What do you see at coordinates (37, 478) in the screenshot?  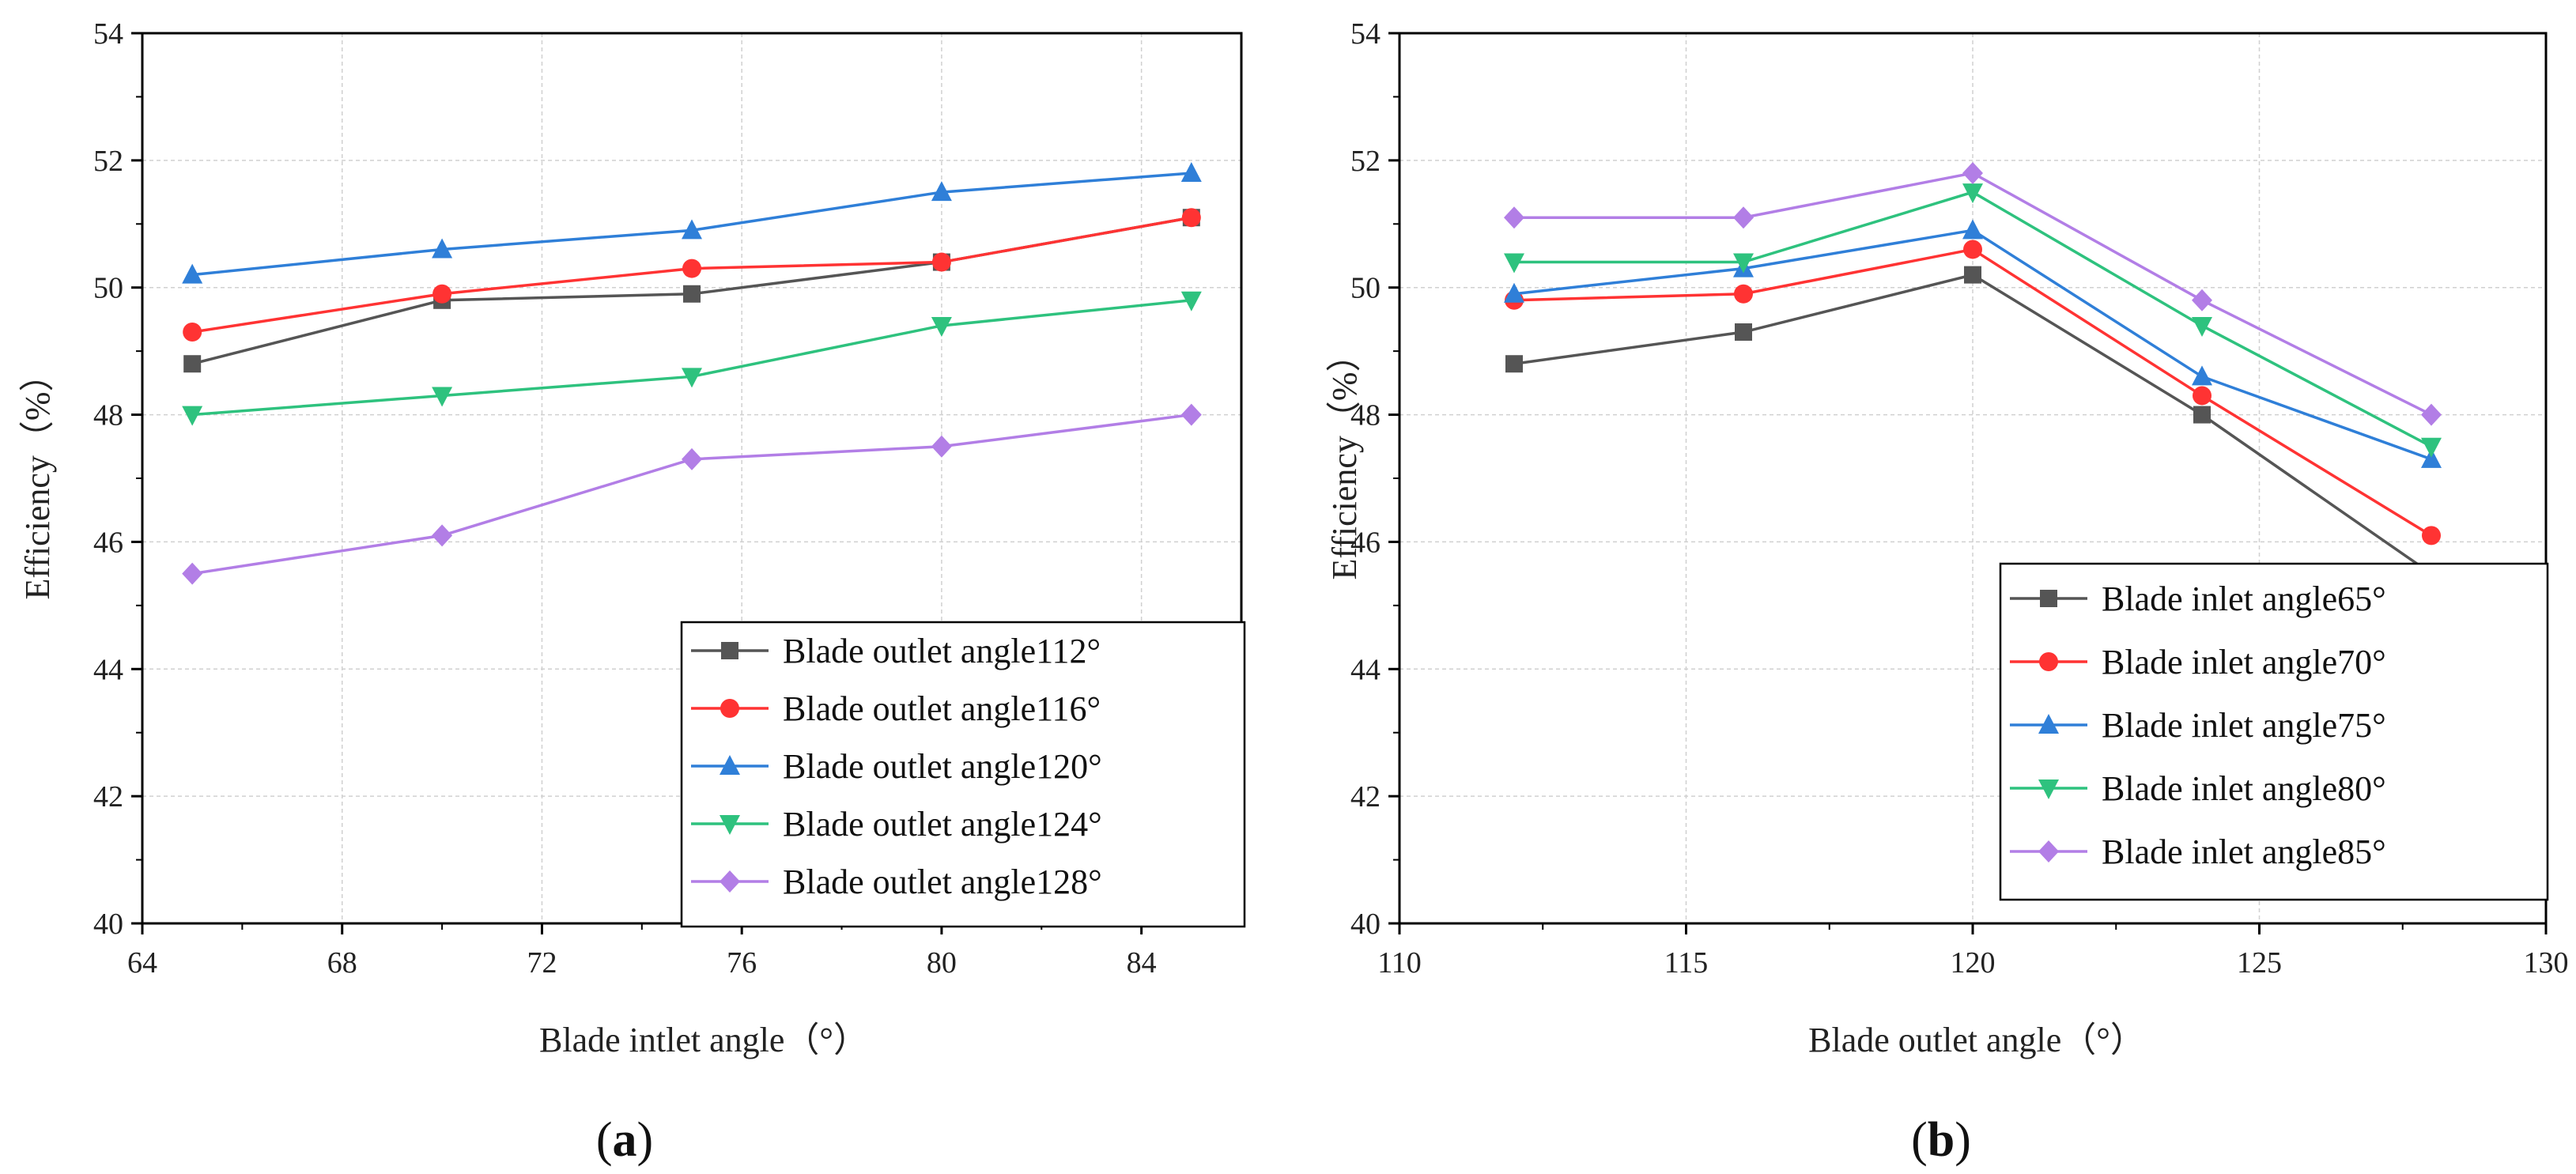 I see `panel-a-y-axis-title: Efficiency（%）` at bounding box center [37, 478].